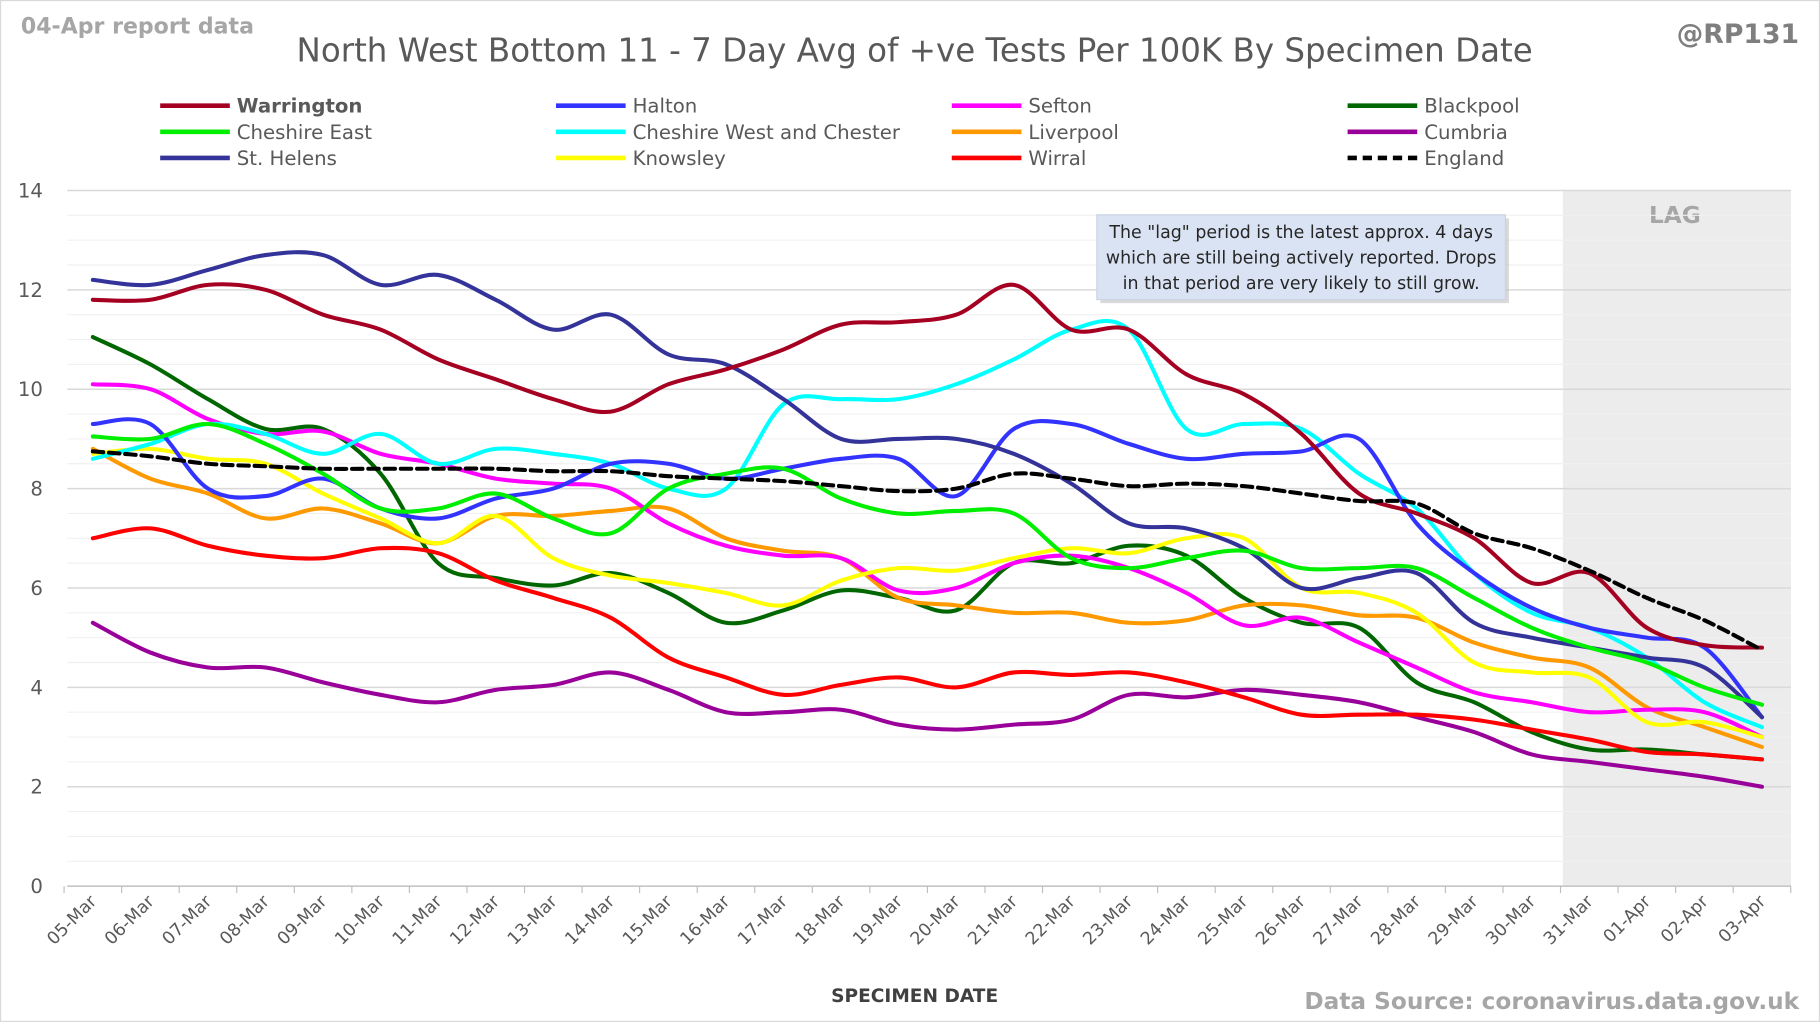  What do you see at coordinates (1073, 132) in the screenshot?
I see `legend-label: Liverpool` at bounding box center [1073, 132].